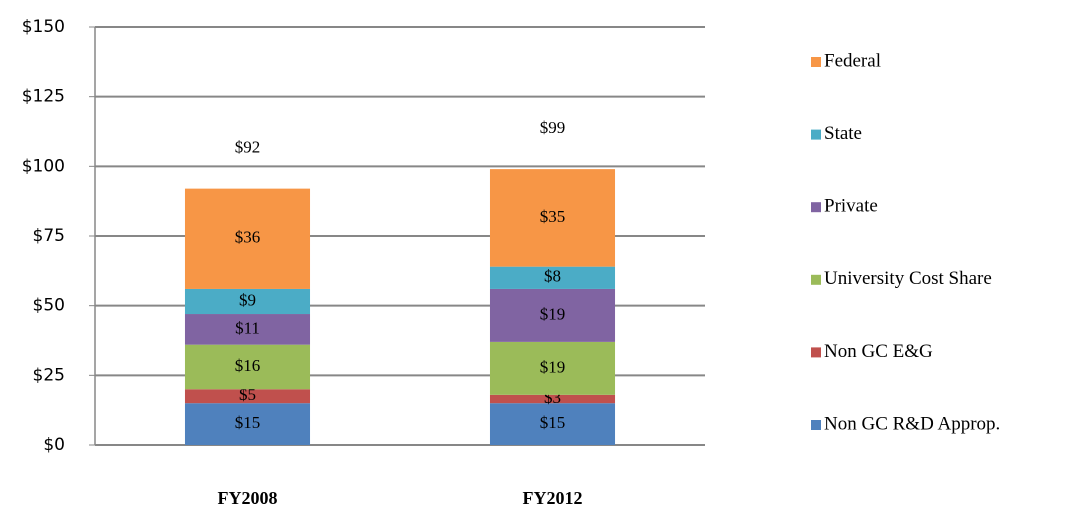  I want to click on y-tick-label: $50, so click(49, 306).